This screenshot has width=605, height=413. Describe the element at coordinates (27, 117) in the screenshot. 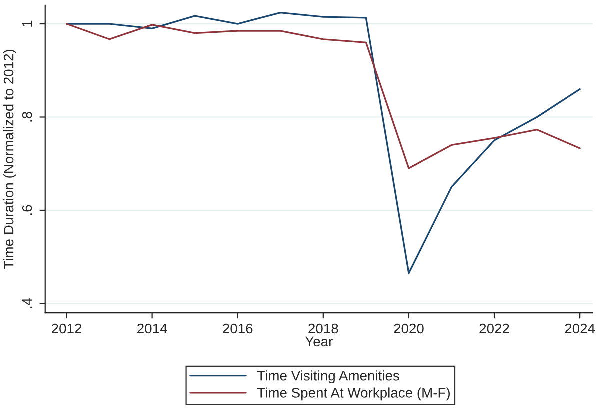

I see `y-tick-label: .8` at that location.